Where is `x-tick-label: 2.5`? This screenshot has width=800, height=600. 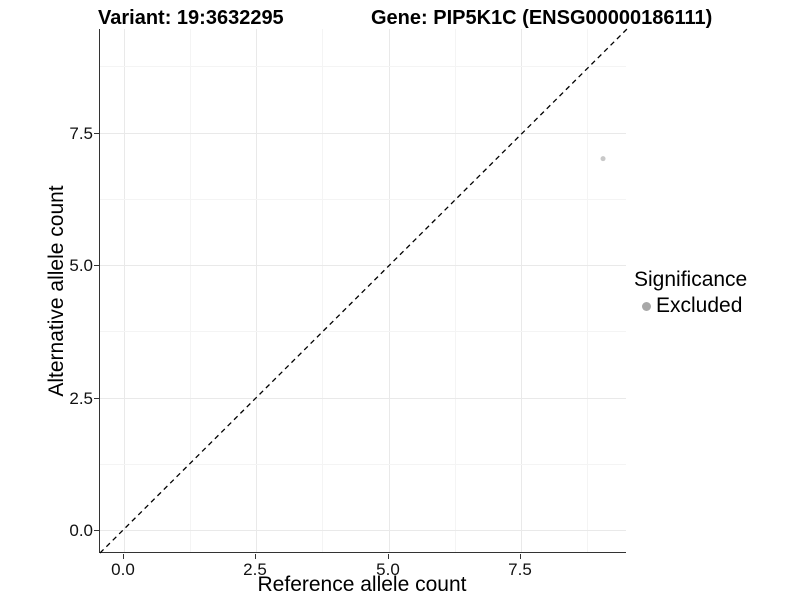
x-tick-label: 2.5 is located at coordinates (255, 569).